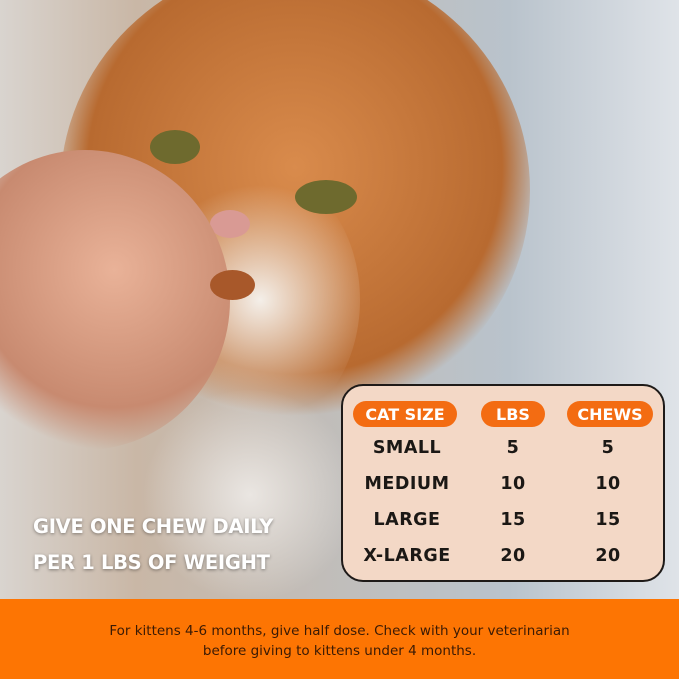  Describe the element at coordinates (608, 484) in the screenshot. I see `chews-medium: 10` at that location.